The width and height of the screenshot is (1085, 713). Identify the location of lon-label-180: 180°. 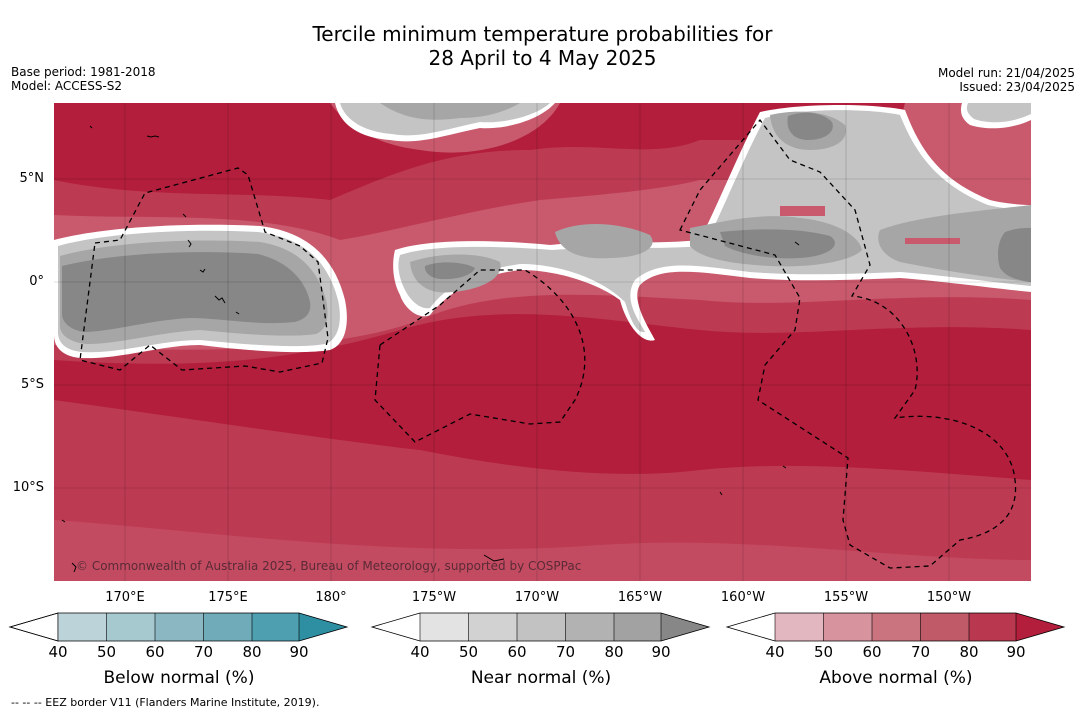
(331, 597).